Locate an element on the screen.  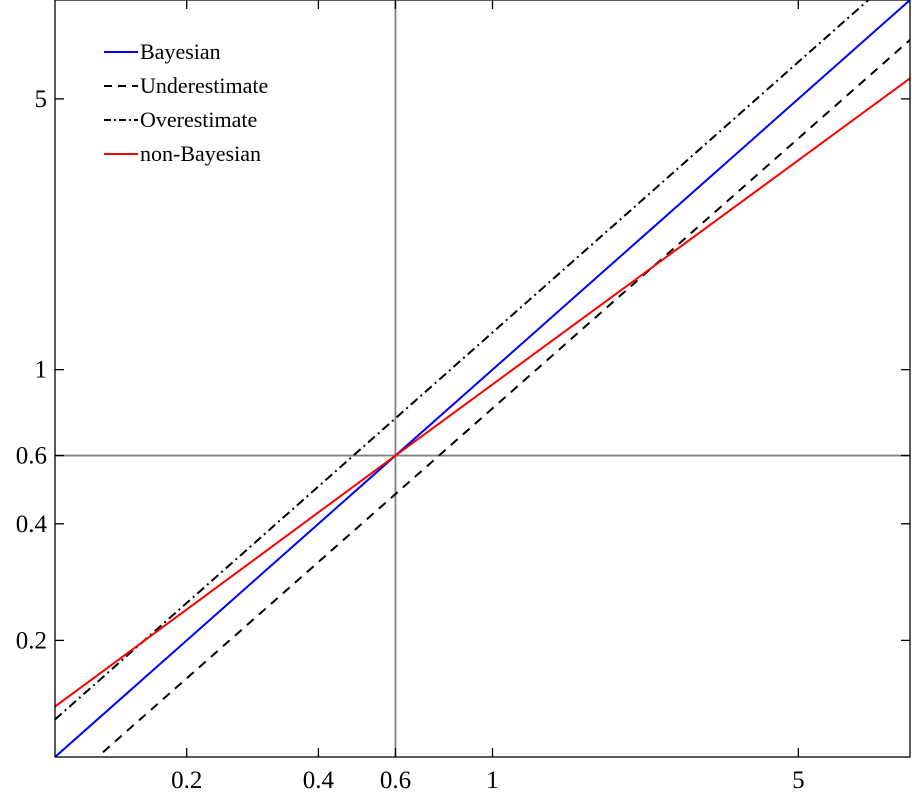
y-tick-label: 0.4 is located at coordinates (32, 524).